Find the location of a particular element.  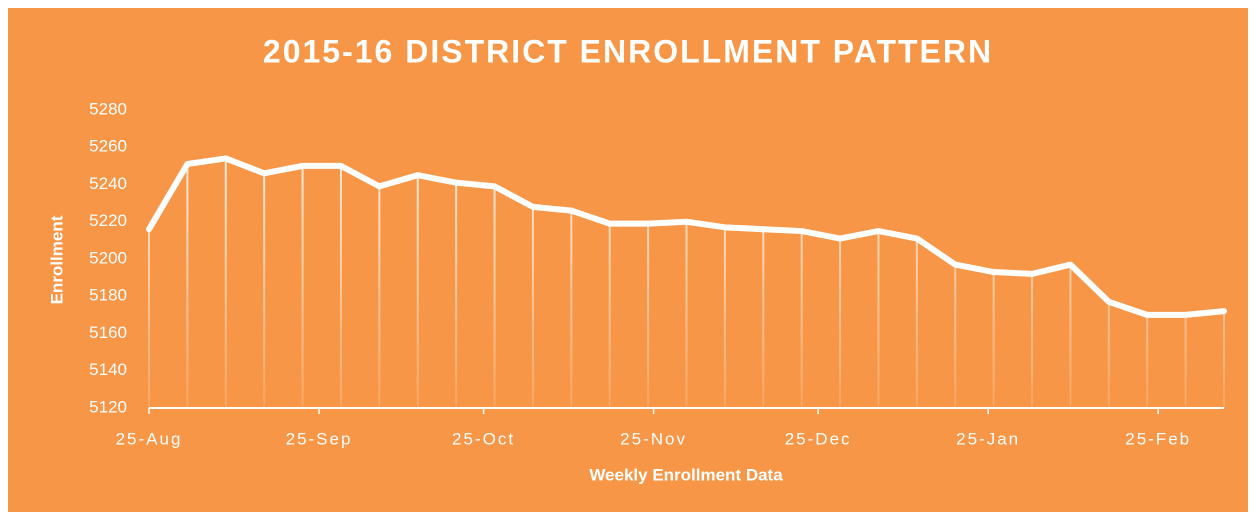

y-tick-label: 5160 is located at coordinates (108, 332).